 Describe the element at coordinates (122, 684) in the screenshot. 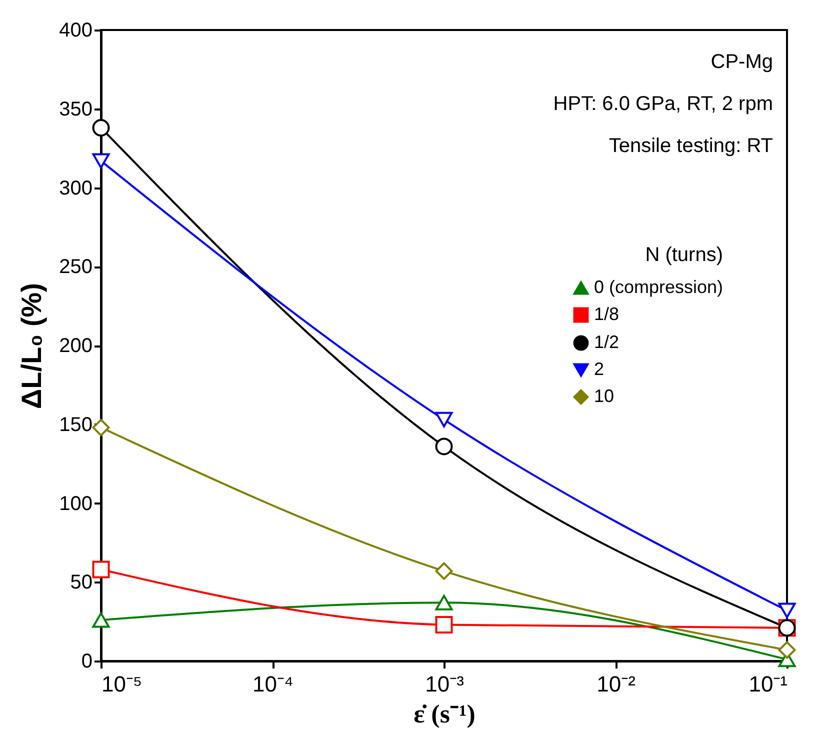

I see `x-tick-label: 10⁻⁵` at that location.